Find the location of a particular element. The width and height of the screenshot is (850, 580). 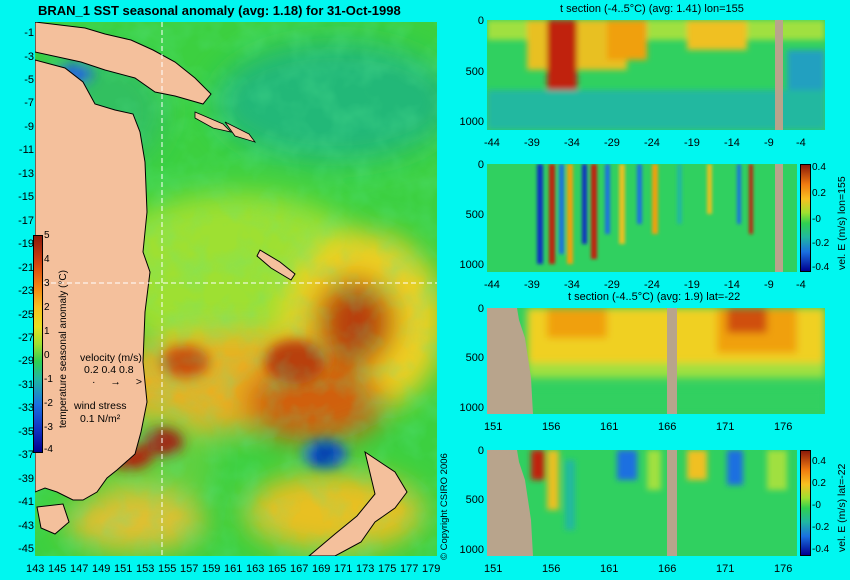

panel3-x-tick: 161 is located at coordinates (609, 427).